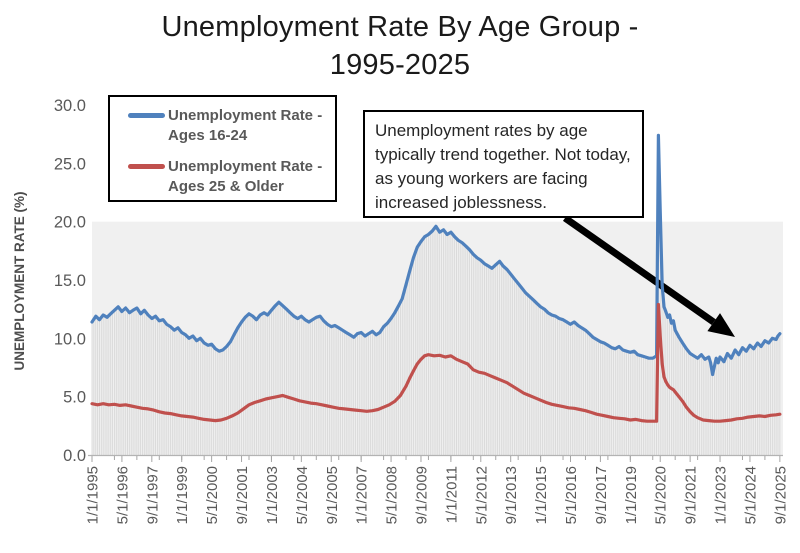 Image resolution: width=800 pixels, height=553 pixels. Describe the element at coordinates (70, 106) in the screenshot. I see `y-tick-label: 30.0` at that location.